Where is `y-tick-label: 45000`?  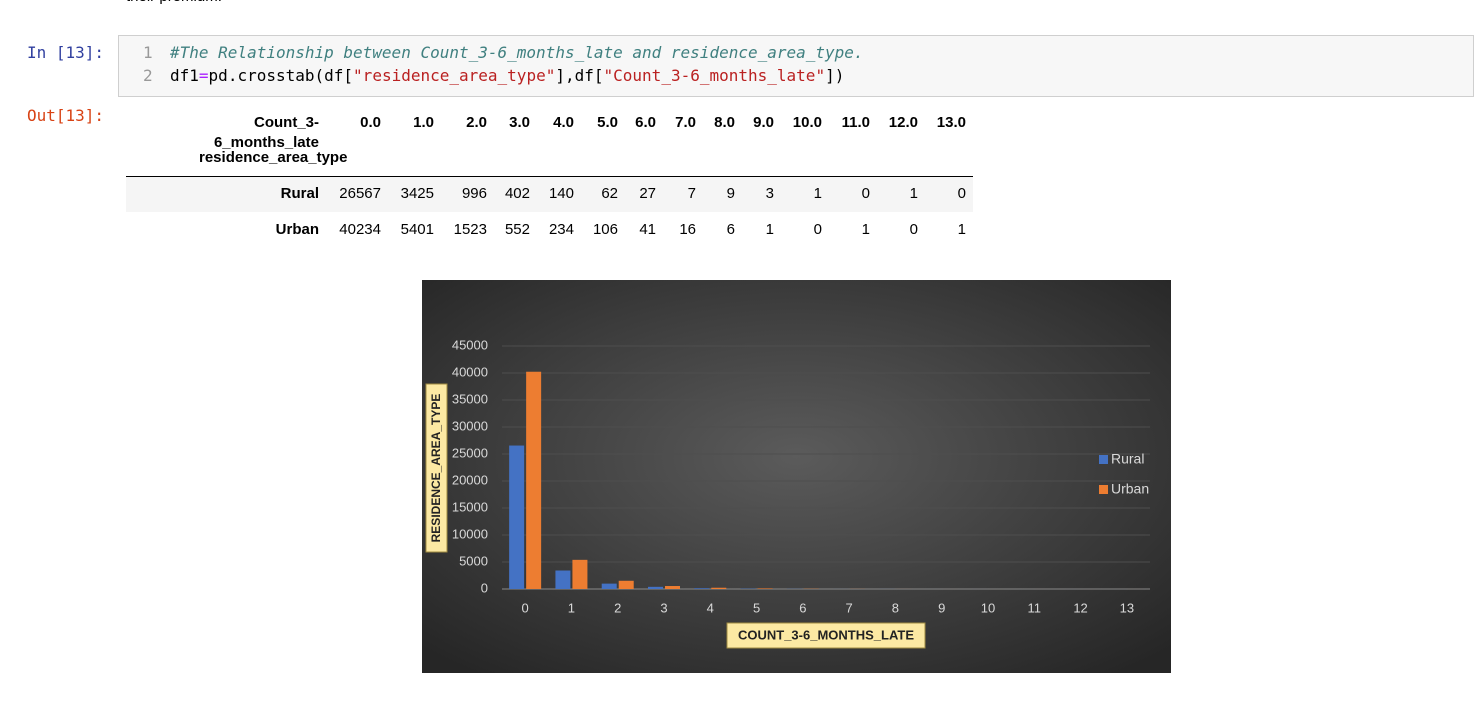
y-tick-label: 45000 is located at coordinates (470, 344).